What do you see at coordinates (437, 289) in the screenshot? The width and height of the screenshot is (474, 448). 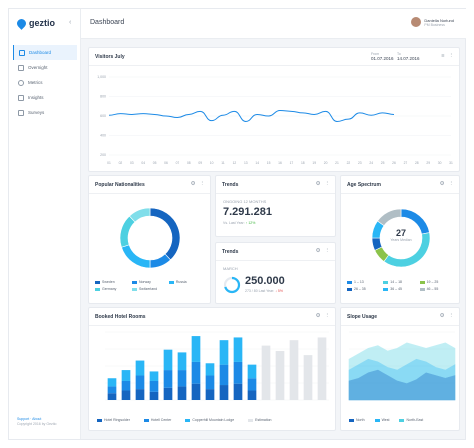 I see `legend-item: 46 – 55` at bounding box center [437, 289].